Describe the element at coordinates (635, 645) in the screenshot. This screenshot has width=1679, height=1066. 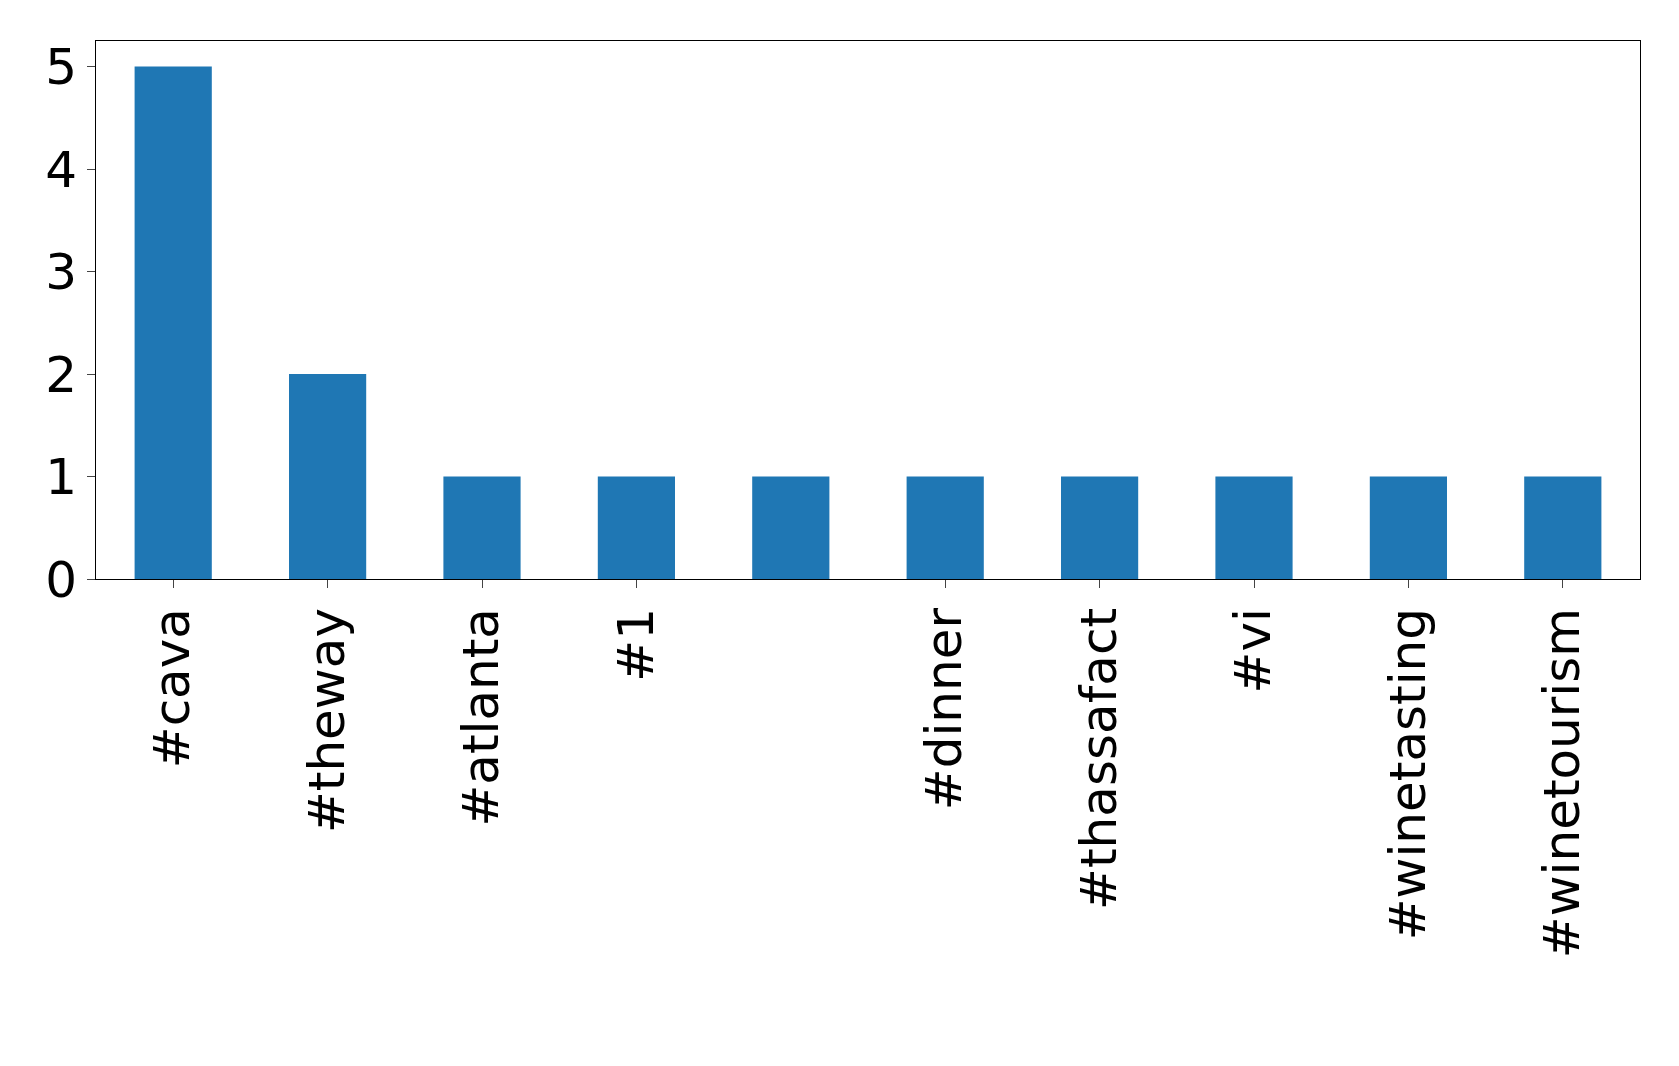
I see `x-tick-label: #1` at that location.